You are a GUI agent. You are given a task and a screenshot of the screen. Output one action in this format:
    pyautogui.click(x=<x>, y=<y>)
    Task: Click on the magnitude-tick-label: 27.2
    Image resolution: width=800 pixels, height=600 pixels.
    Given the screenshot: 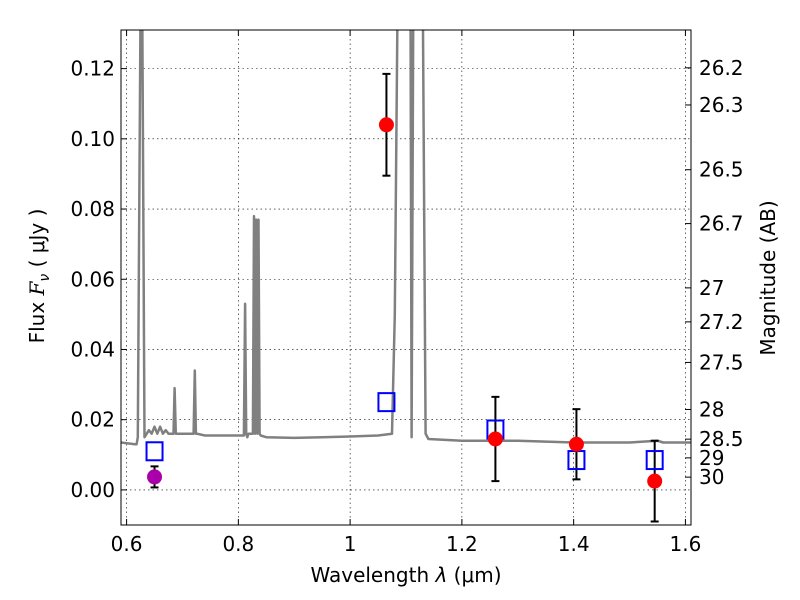 What is the action you would take?
    pyautogui.click(x=721, y=322)
    